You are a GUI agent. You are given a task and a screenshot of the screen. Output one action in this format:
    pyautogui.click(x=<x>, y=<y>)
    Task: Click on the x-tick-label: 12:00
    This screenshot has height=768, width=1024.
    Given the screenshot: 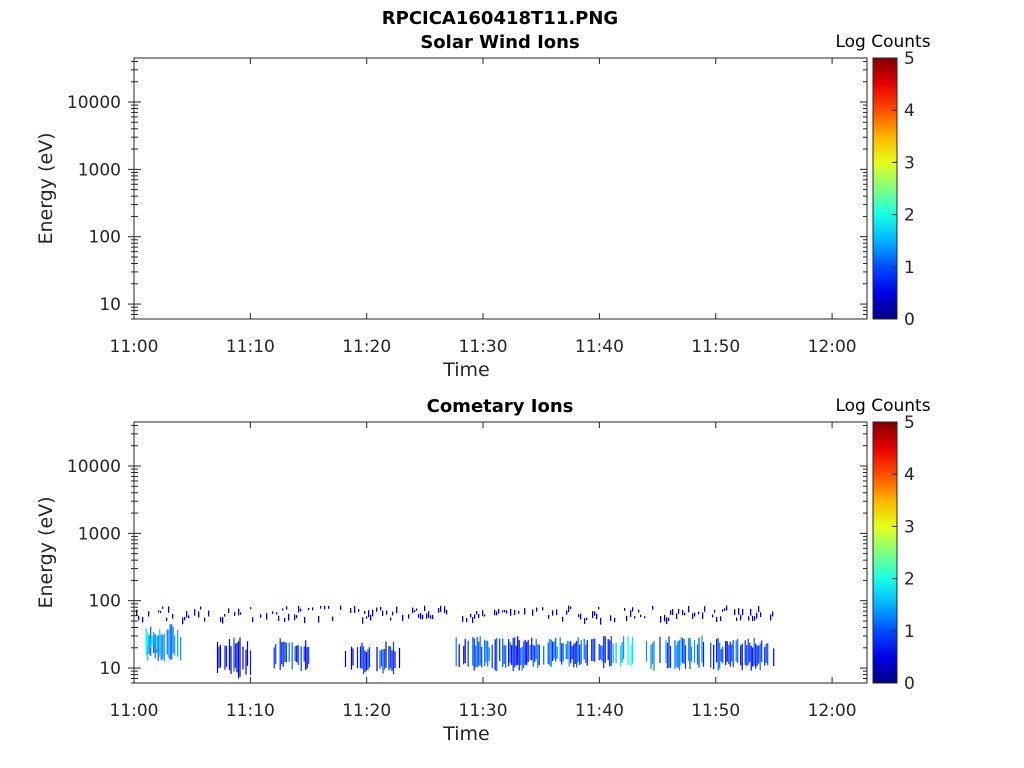 What is the action you would take?
    pyautogui.click(x=832, y=711)
    